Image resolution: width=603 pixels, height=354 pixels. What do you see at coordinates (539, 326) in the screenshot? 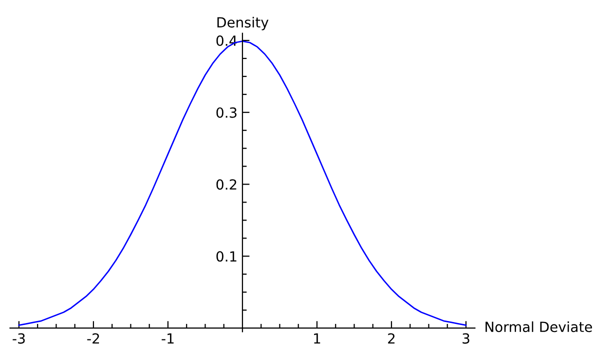
I see `x-axis-title: Normal Deviate` at bounding box center [539, 326].